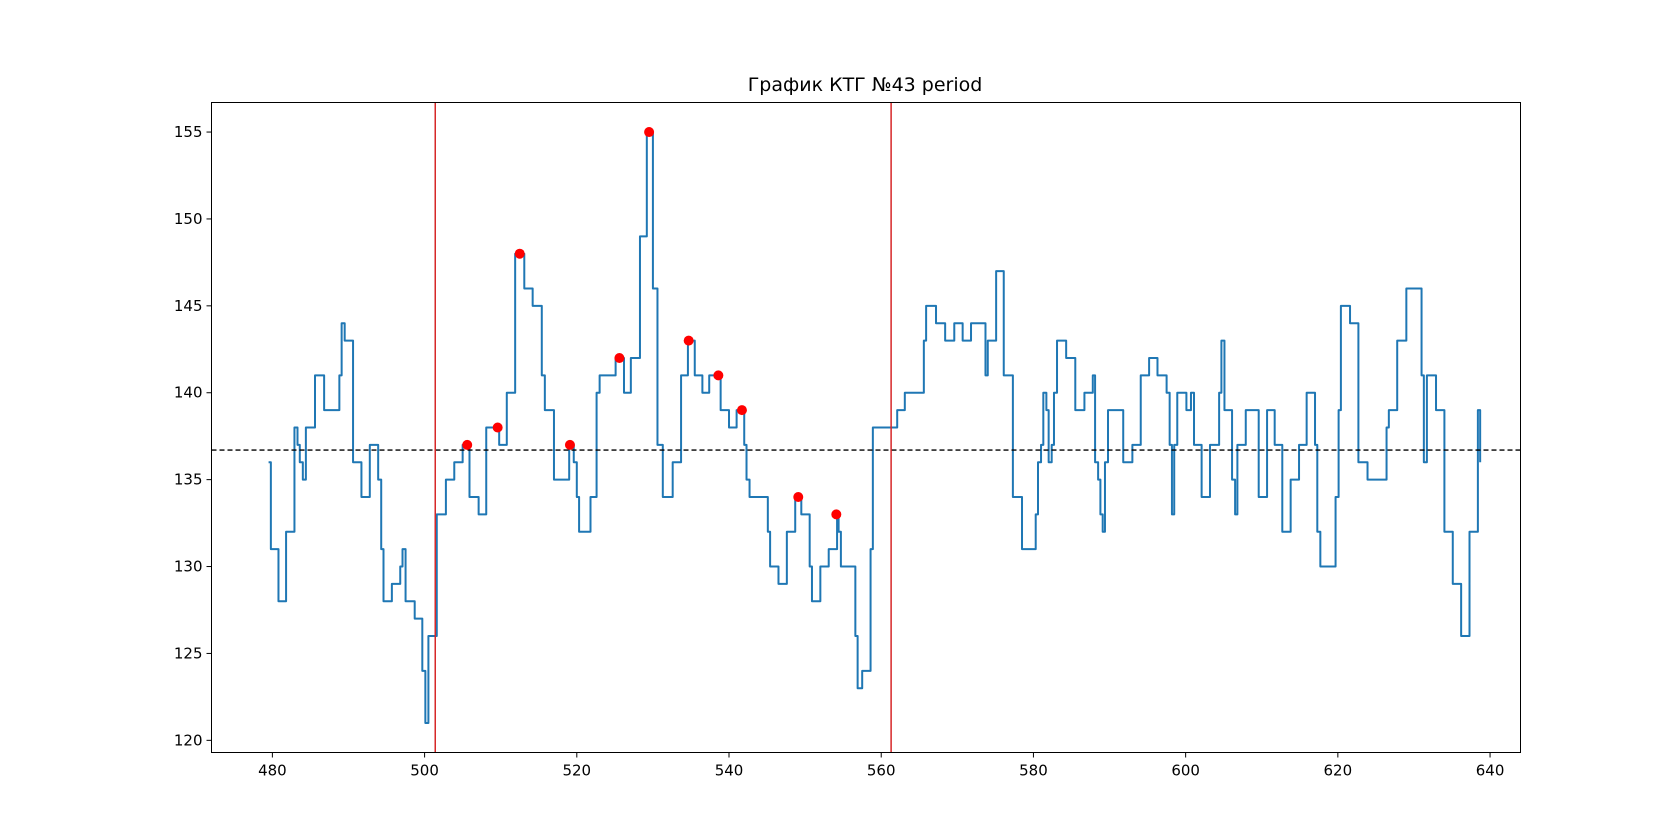 The height and width of the screenshot is (840, 1680). What do you see at coordinates (188, 740) in the screenshot?
I see `y-tick-label: 120` at bounding box center [188, 740].